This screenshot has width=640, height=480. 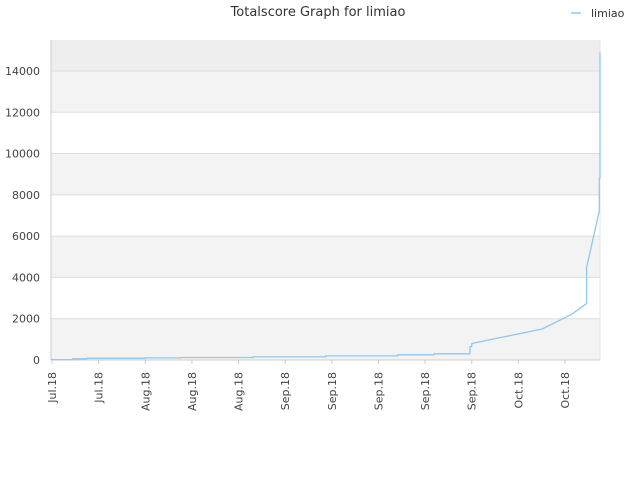 What do you see at coordinates (318, 12) in the screenshot?
I see `chart-title: Totalscore Graph for limiao` at bounding box center [318, 12].